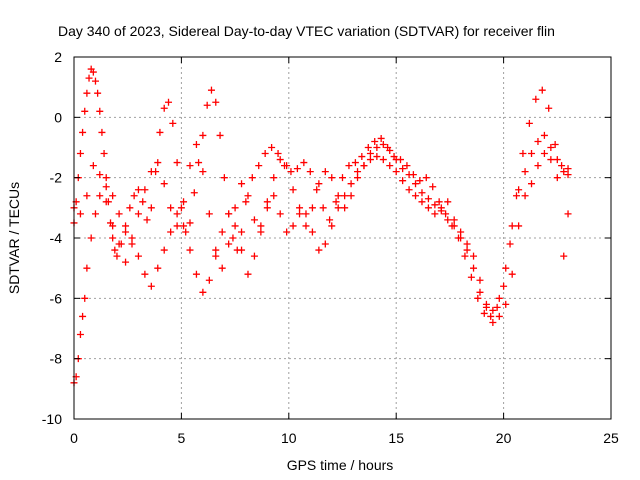 The height and width of the screenshot is (480, 640). I want to click on y-tick-label: -10, so click(52, 419).